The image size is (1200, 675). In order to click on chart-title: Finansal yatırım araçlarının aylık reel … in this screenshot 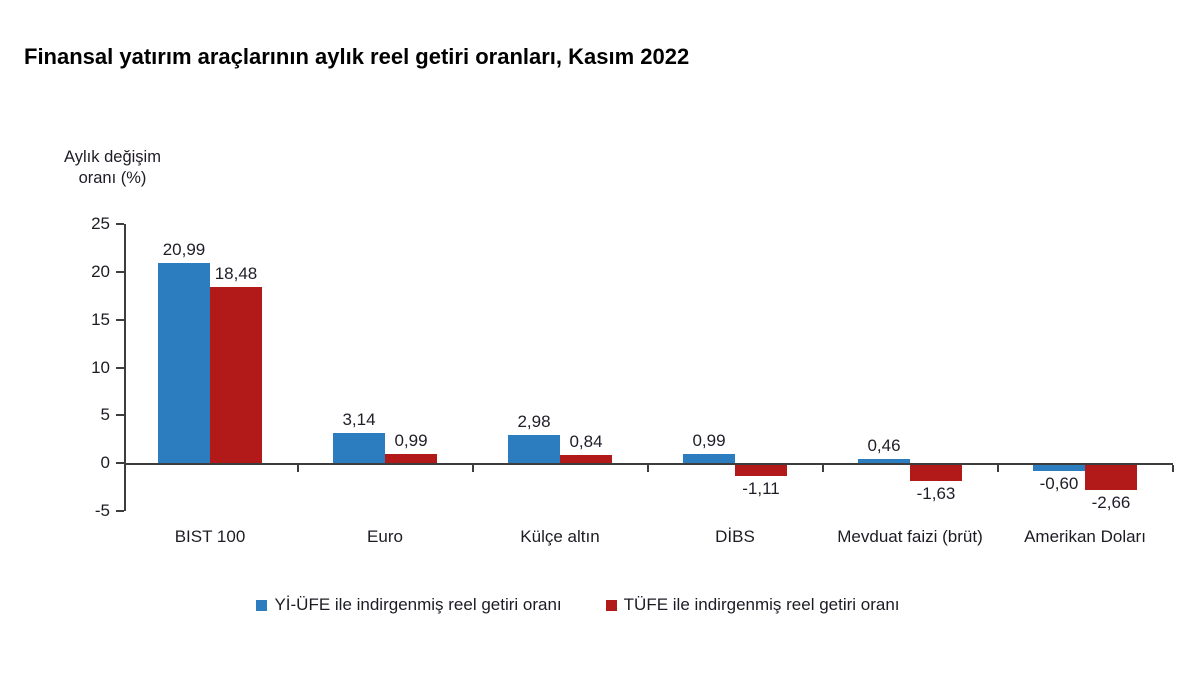, I will do `click(357, 56)`.